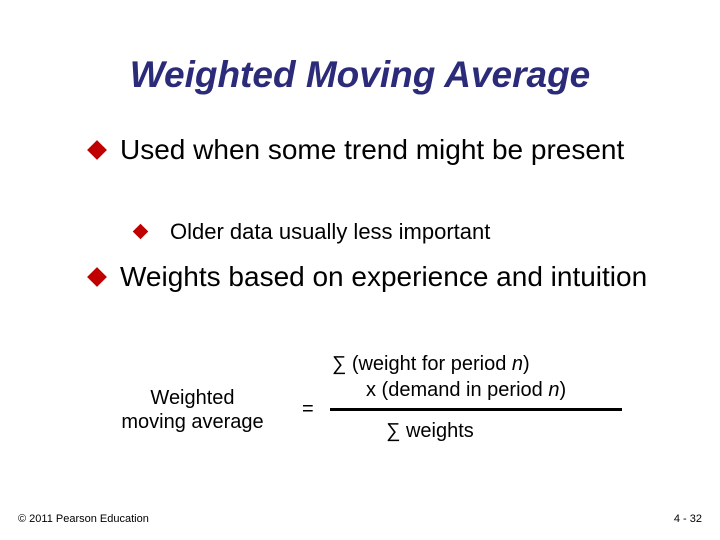  I want to click on numerator-line: ∑ (weight for period n), so click(431, 364).